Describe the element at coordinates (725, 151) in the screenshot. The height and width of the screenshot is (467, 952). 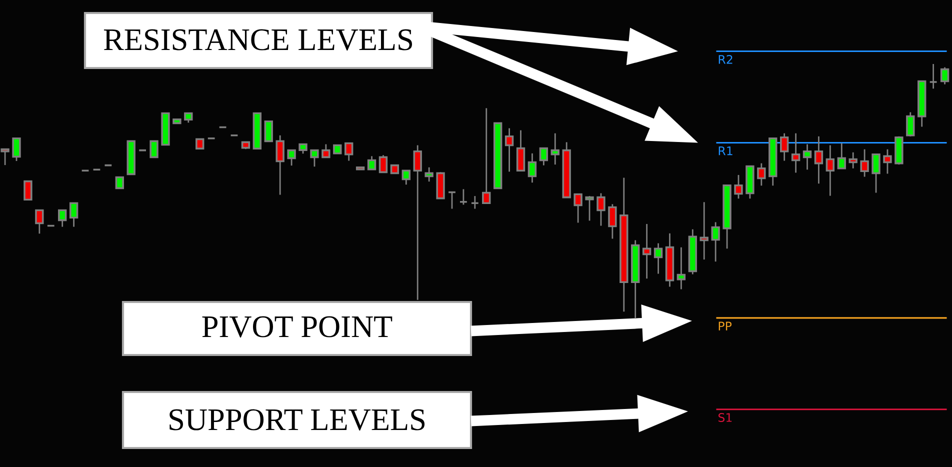
I see `ref-line-label: R1` at that location.